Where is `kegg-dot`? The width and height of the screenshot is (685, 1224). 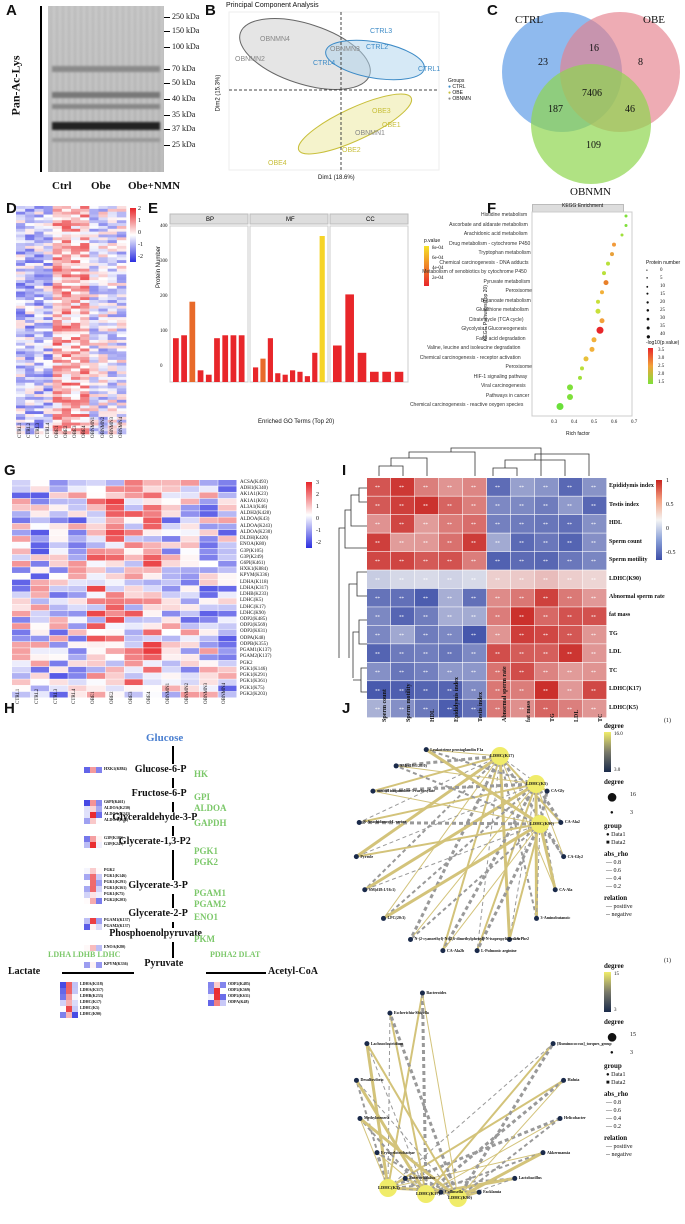
kegg-dot is located at coordinates (604, 273).